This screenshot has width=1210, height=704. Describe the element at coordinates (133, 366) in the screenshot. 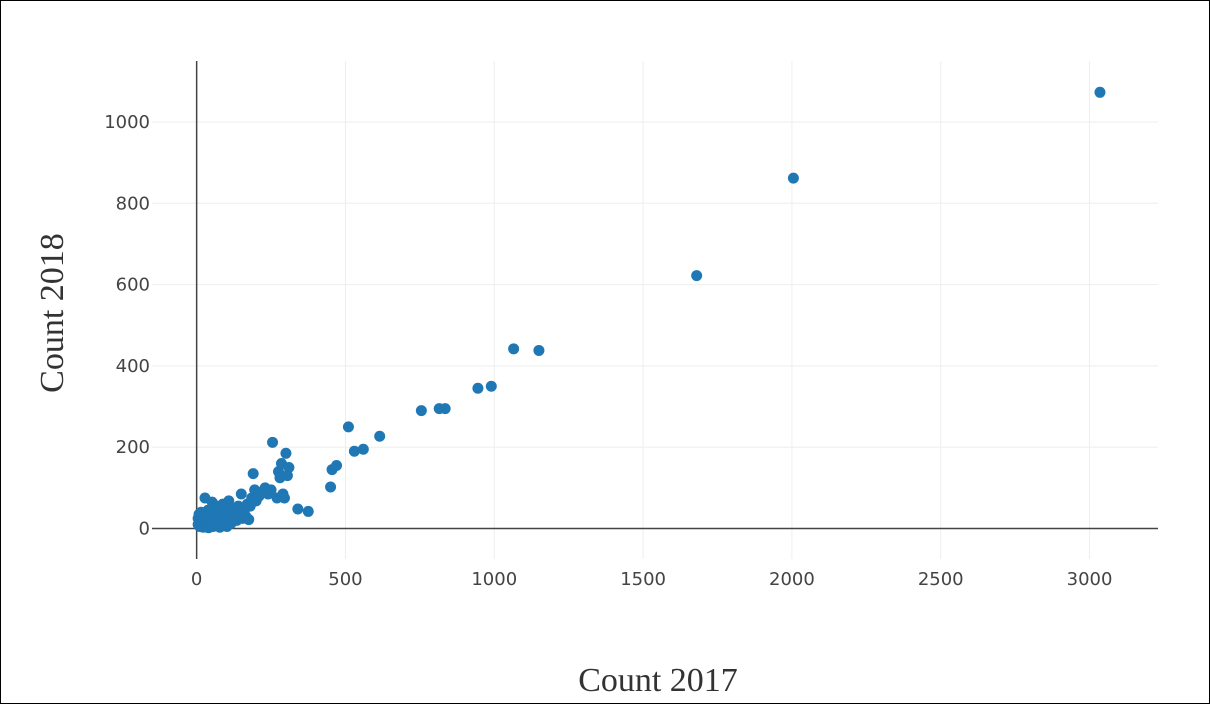

I see `y-tick-label: 400` at that location.